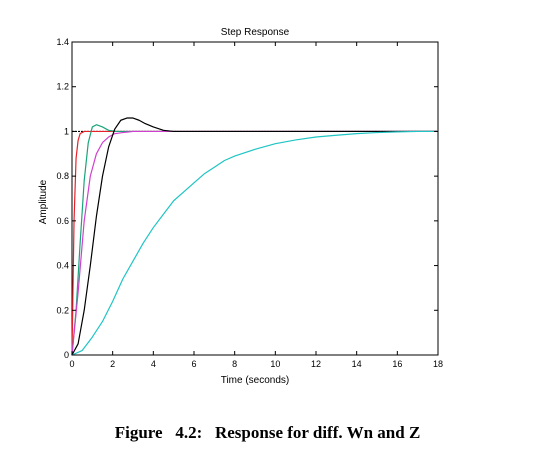 The height and width of the screenshot is (461, 535). What do you see at coordinates (193, 364) in the screenshot?
I see `x-tick-label: 6` at bounding box center [193, 364].